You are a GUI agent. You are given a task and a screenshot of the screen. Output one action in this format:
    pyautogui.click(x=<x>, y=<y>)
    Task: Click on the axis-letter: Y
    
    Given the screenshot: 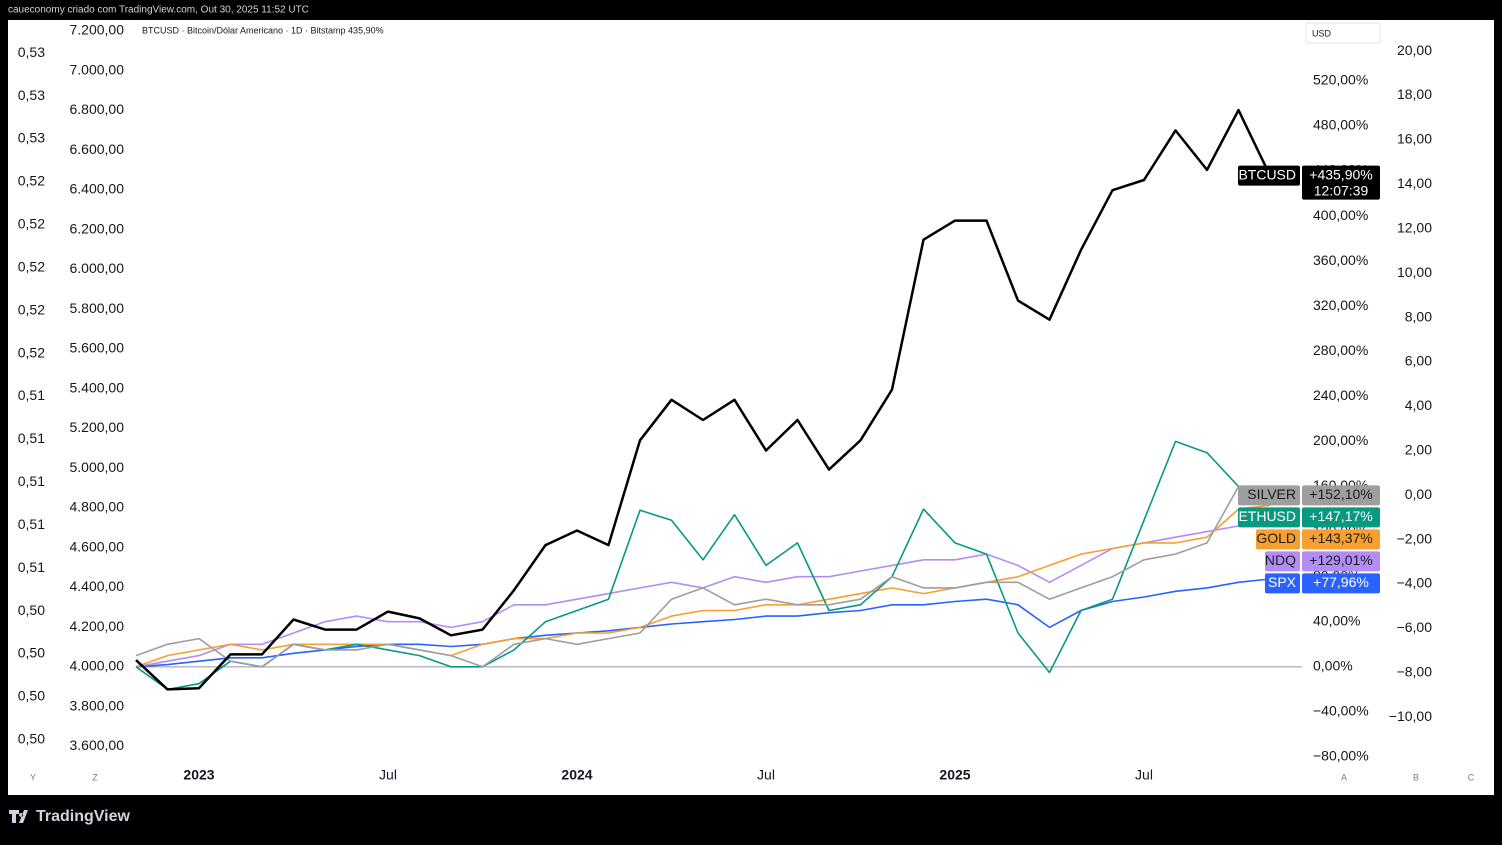 What is the action you would take?
    pyautogui.click(x=33, y=777)
    